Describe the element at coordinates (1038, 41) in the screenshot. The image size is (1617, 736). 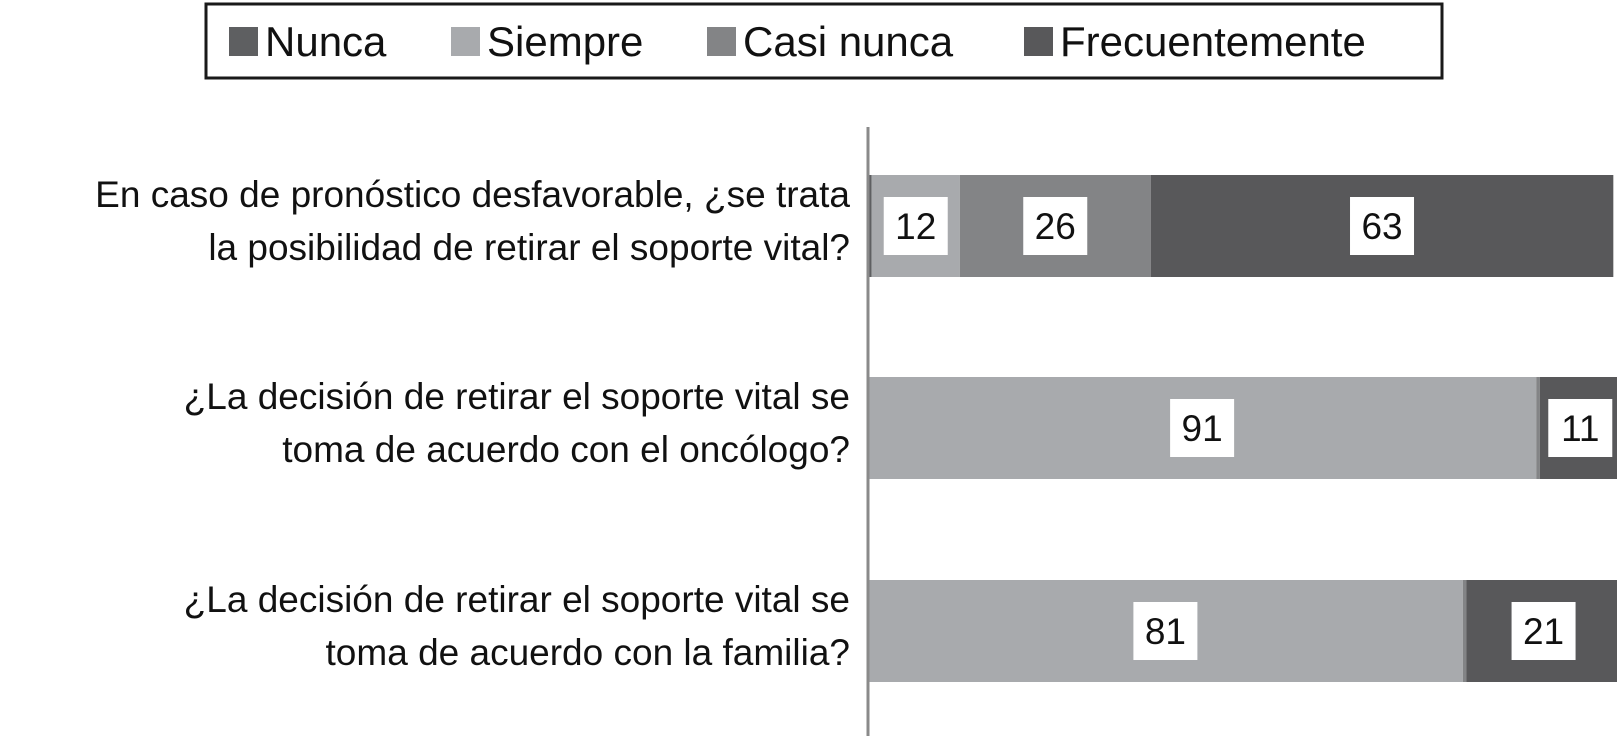
I see `legend-swatch-frecuentemente` at that location.